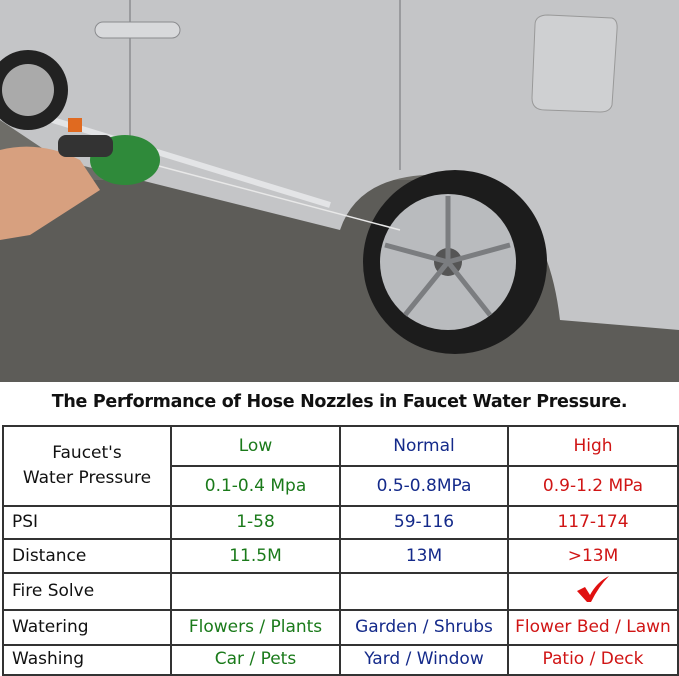 The height and width of the screenshot is (676, 679). Describe the element at coordinates (255, 627) in the screenshot. I see `cell: Flowers / Plants` at that location.